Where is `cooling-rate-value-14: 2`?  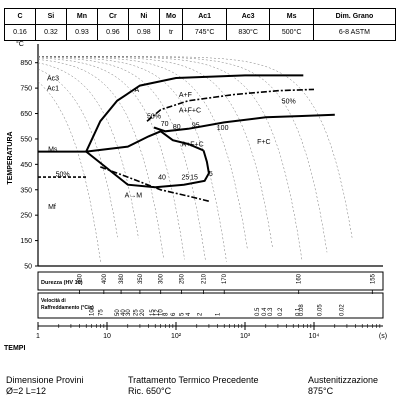
cooling-rate-value-14: 2 is located at coordinates (201, 314).